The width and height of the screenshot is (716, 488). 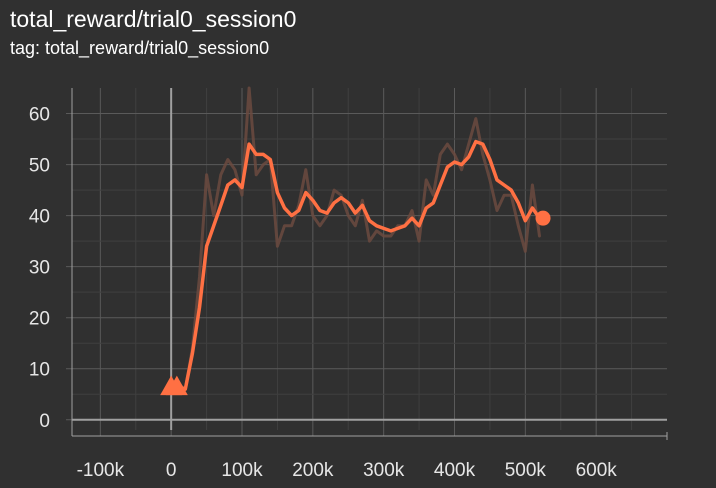 What do you see at coordinates (39, 370) in the screenshot?
I see `y-tick-label: 10` at bounding box center [39, 370].